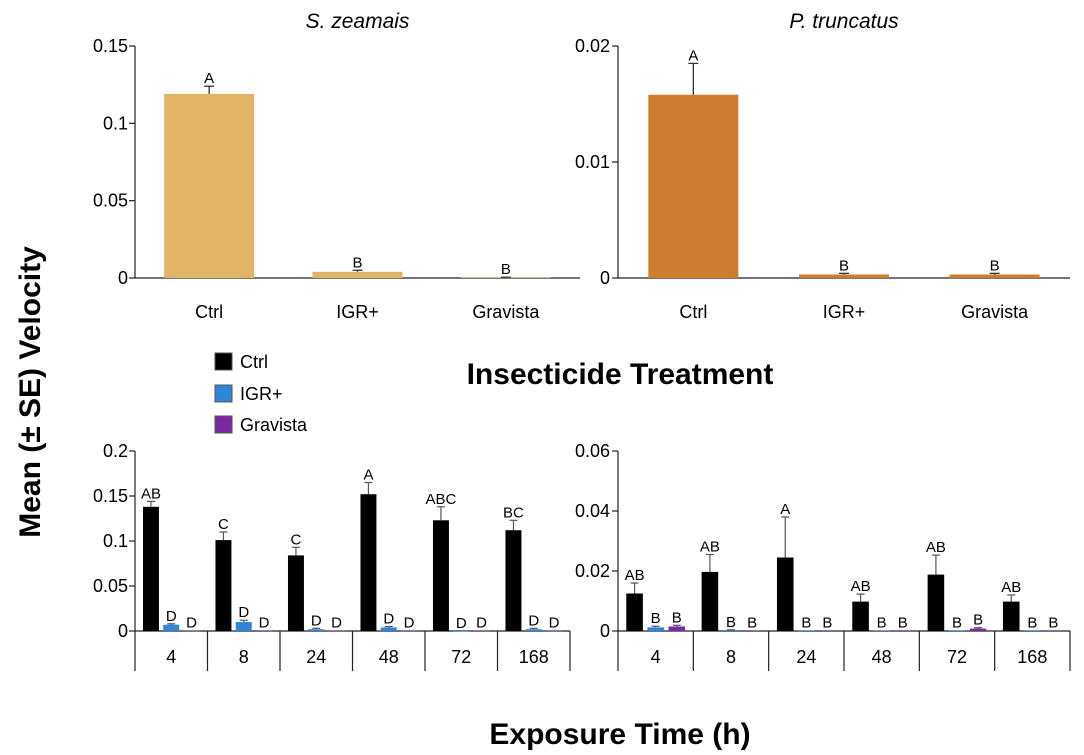 This screenshot has height=755, width=1084. Describe the element at coordinates (592, 162) in the screenshot. I see `y-tick-label: 0.01` at that location.